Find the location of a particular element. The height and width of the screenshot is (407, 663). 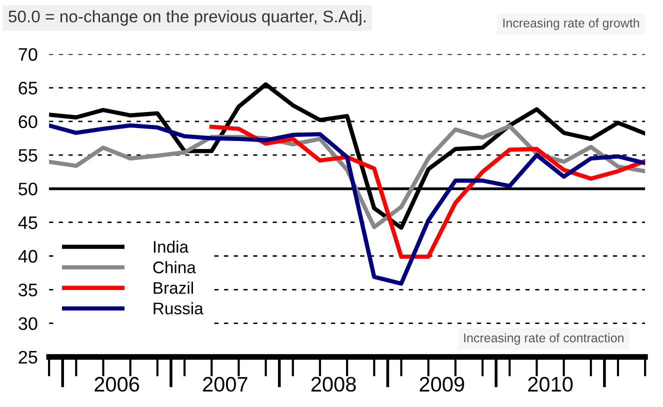

y-tick-label: 40 is located at coordinates (28, 256).